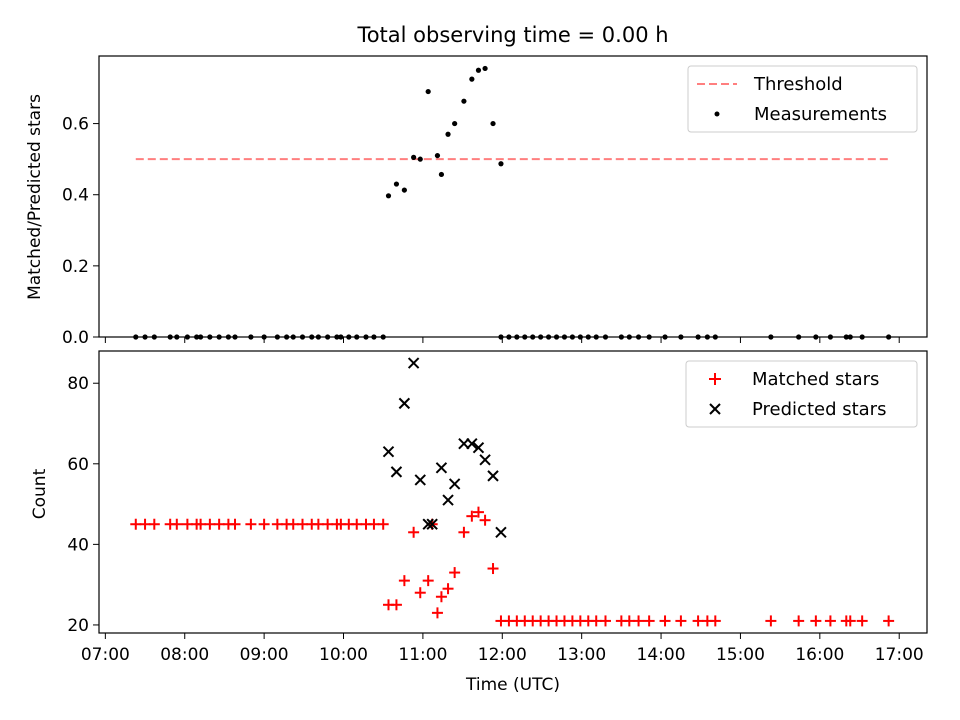 This screenshot has width=960, height=720. Describe the element at coordinates (819, 409) in the screenshot. I see `predicted-legend-label: Predicted stars` at that location.